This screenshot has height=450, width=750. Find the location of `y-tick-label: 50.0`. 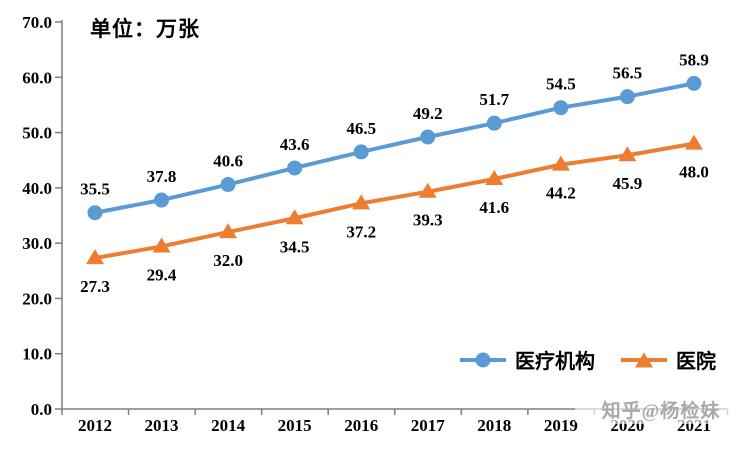

y-tick-label: 50.0 is located at coordinates (37, 133).